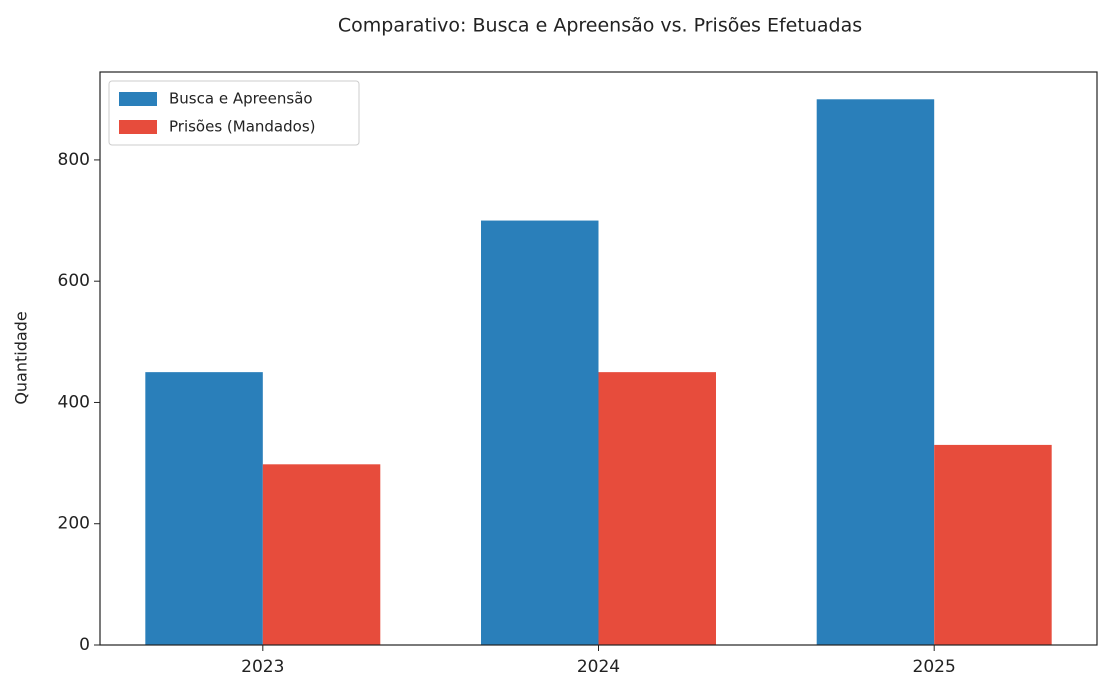 This screenshot has width=1099, height=679. Describe the element at coordinates (74, 281) in the screenshot. I see `y-tick-label: 600` at that location.